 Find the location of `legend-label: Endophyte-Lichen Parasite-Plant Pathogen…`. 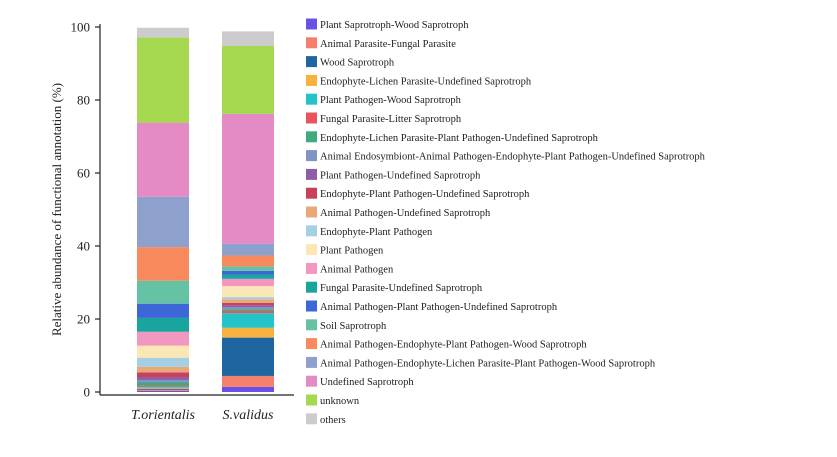

legend-label: Endophyte-Lichen Parasite-Plant Pathogen… is located at coordinates (459, 138).